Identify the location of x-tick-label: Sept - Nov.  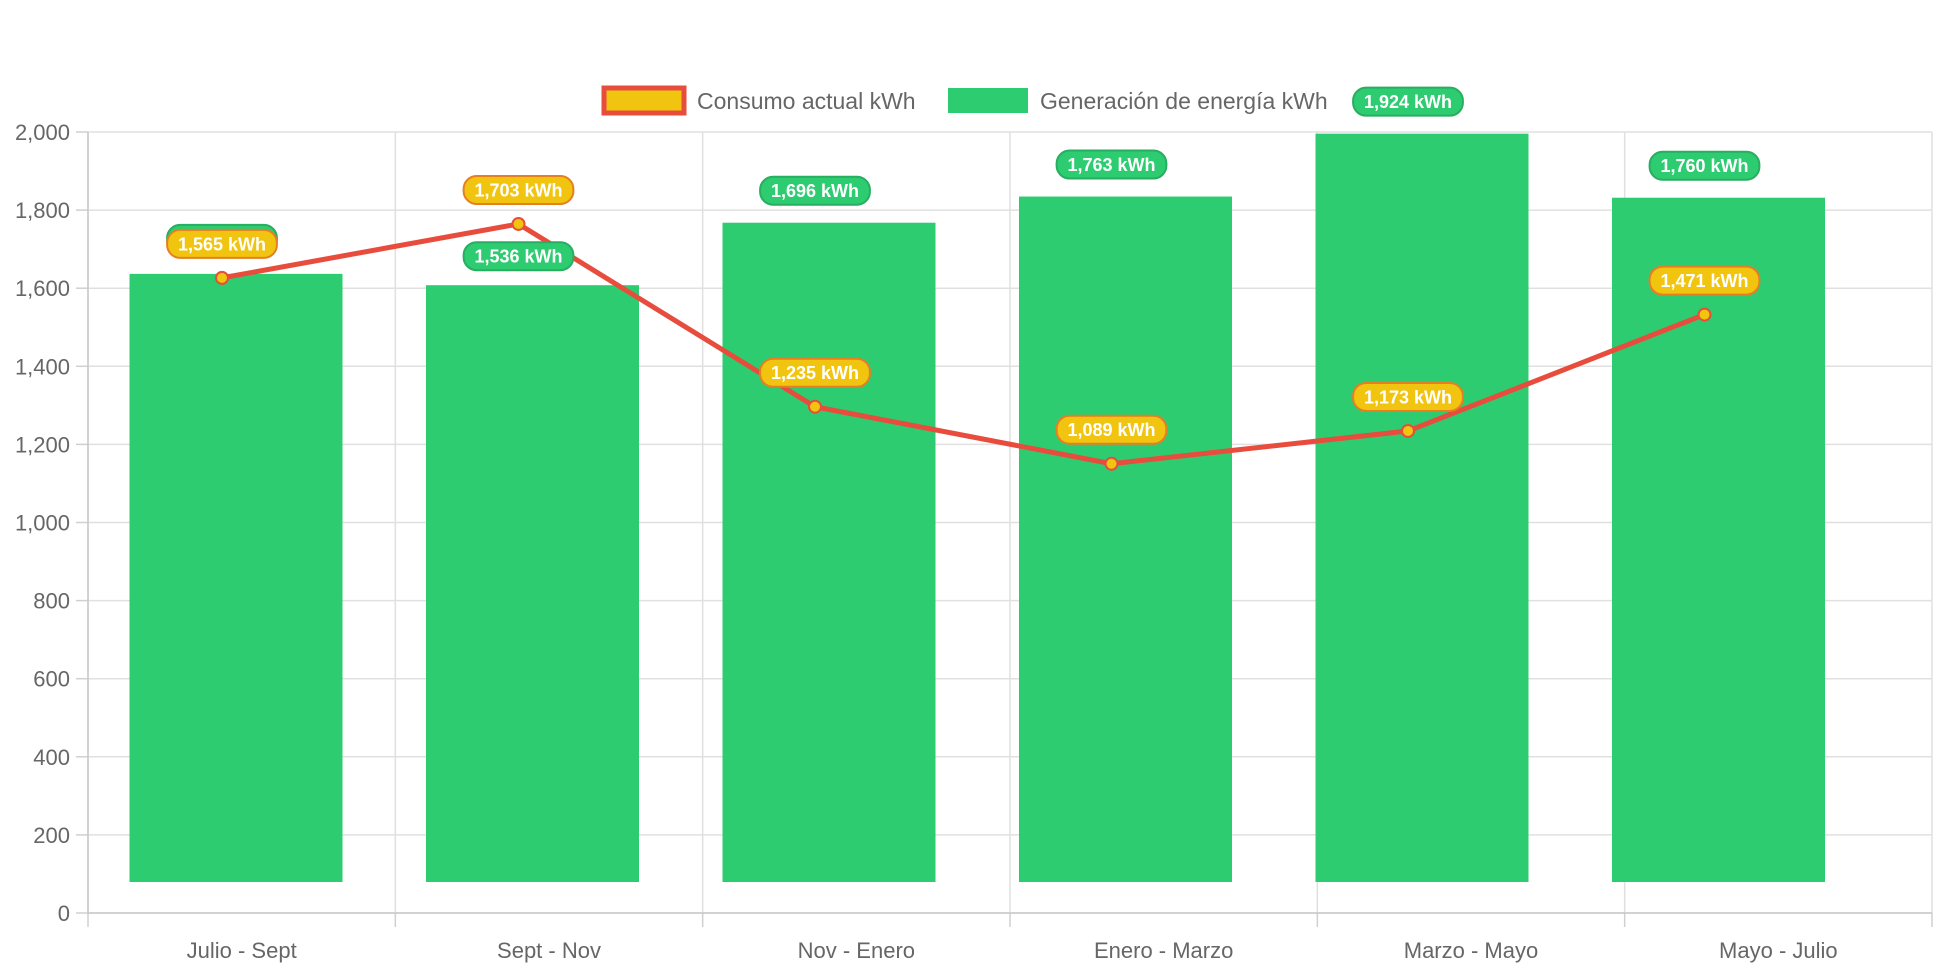
(549, 950).